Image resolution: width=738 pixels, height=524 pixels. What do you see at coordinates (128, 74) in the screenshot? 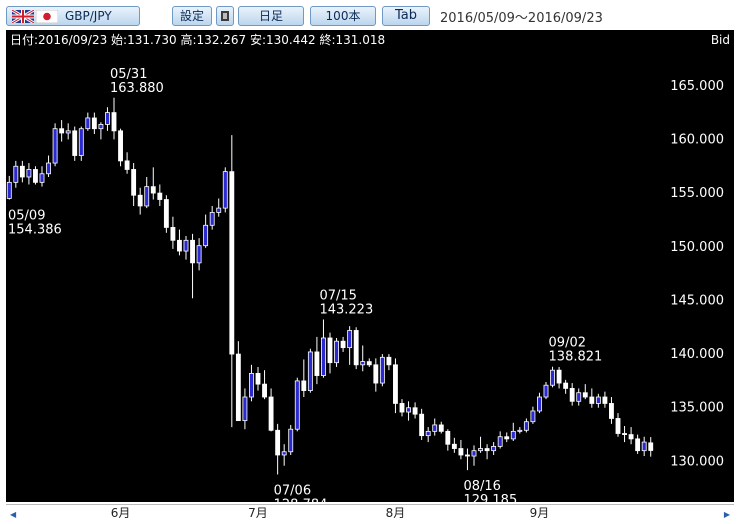
I see `annotation-date: 05/31` at bounding box center [128, 74].